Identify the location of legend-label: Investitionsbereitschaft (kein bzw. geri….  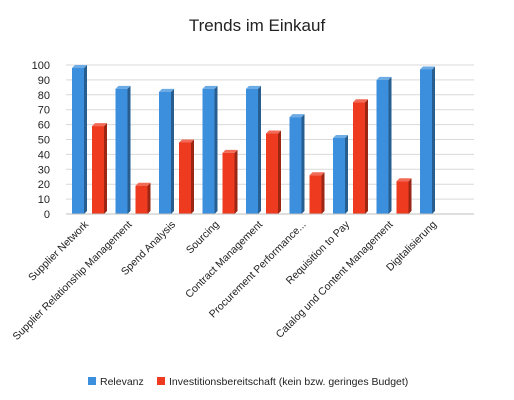
(288, 382).